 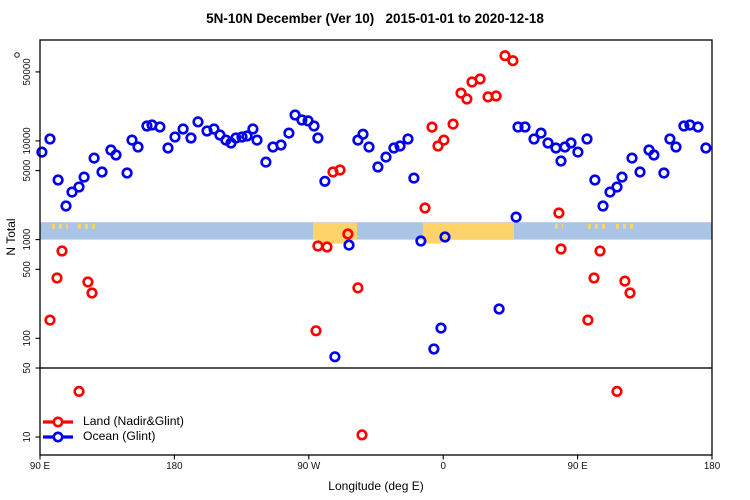 I want to click on y-tick-label: 10, so click(x=27, y=436).